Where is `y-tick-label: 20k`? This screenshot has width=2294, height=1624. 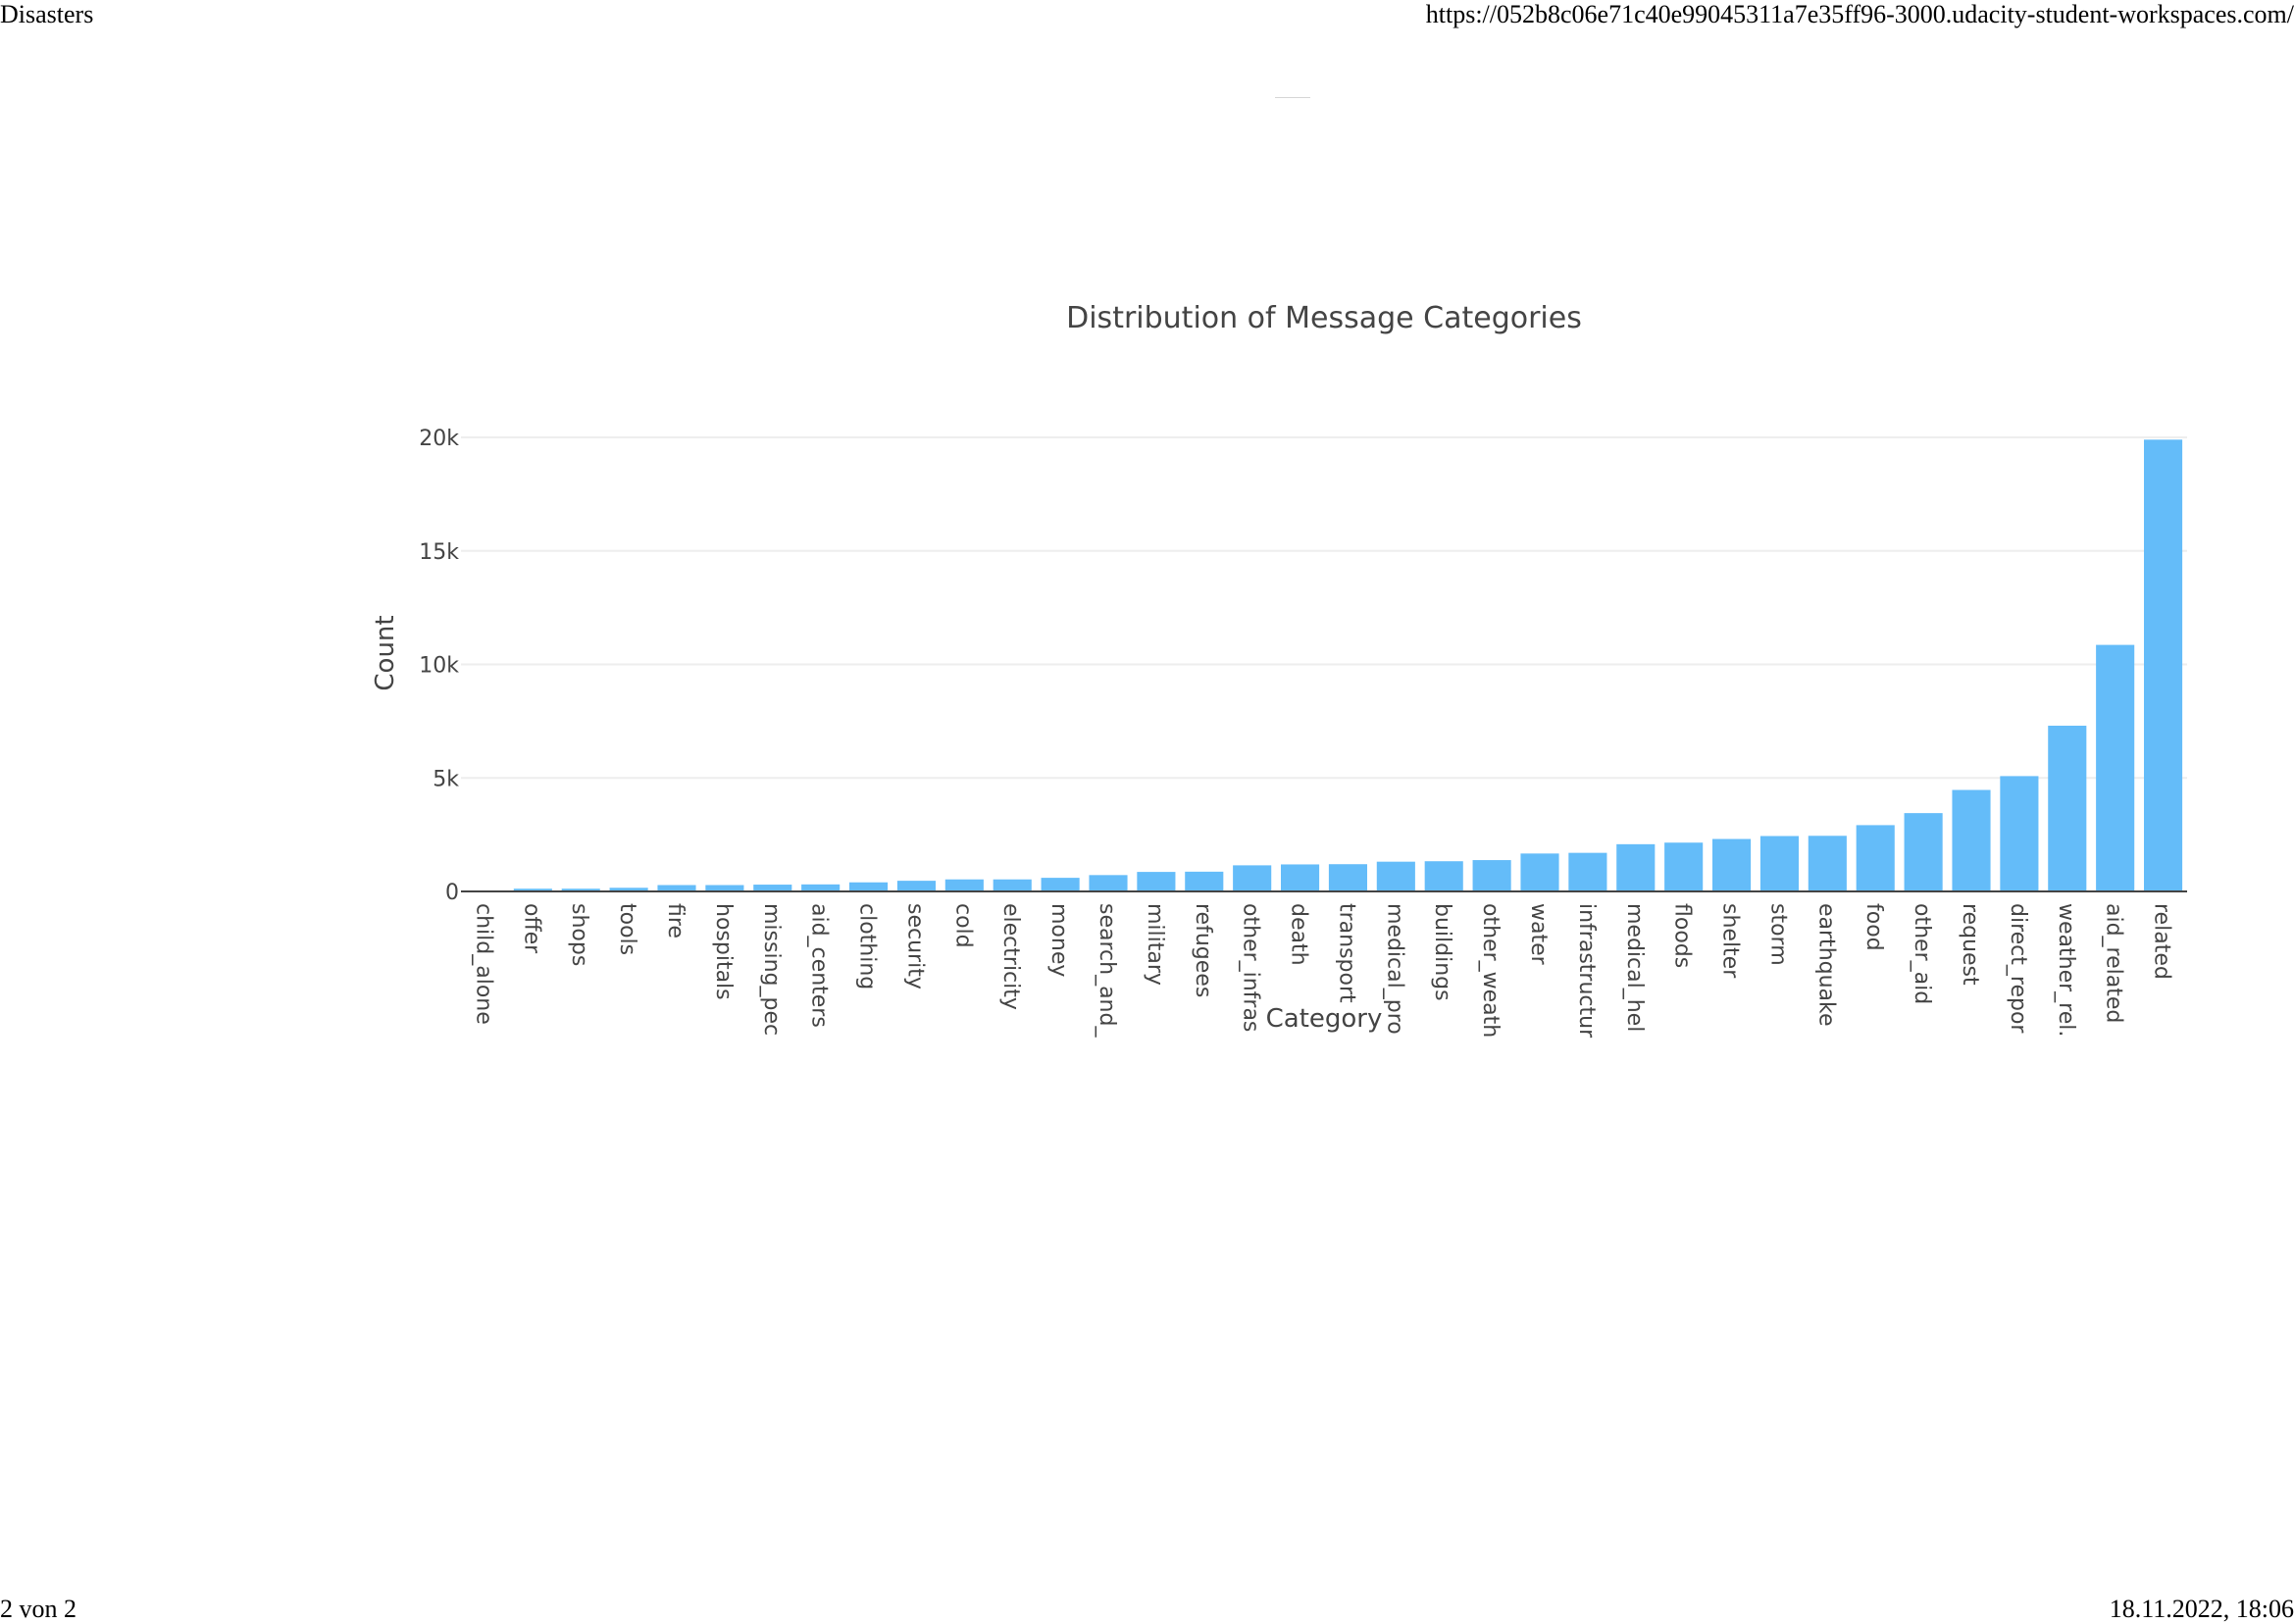
y-tick-label: 20k is located at coordinates (439, 439).